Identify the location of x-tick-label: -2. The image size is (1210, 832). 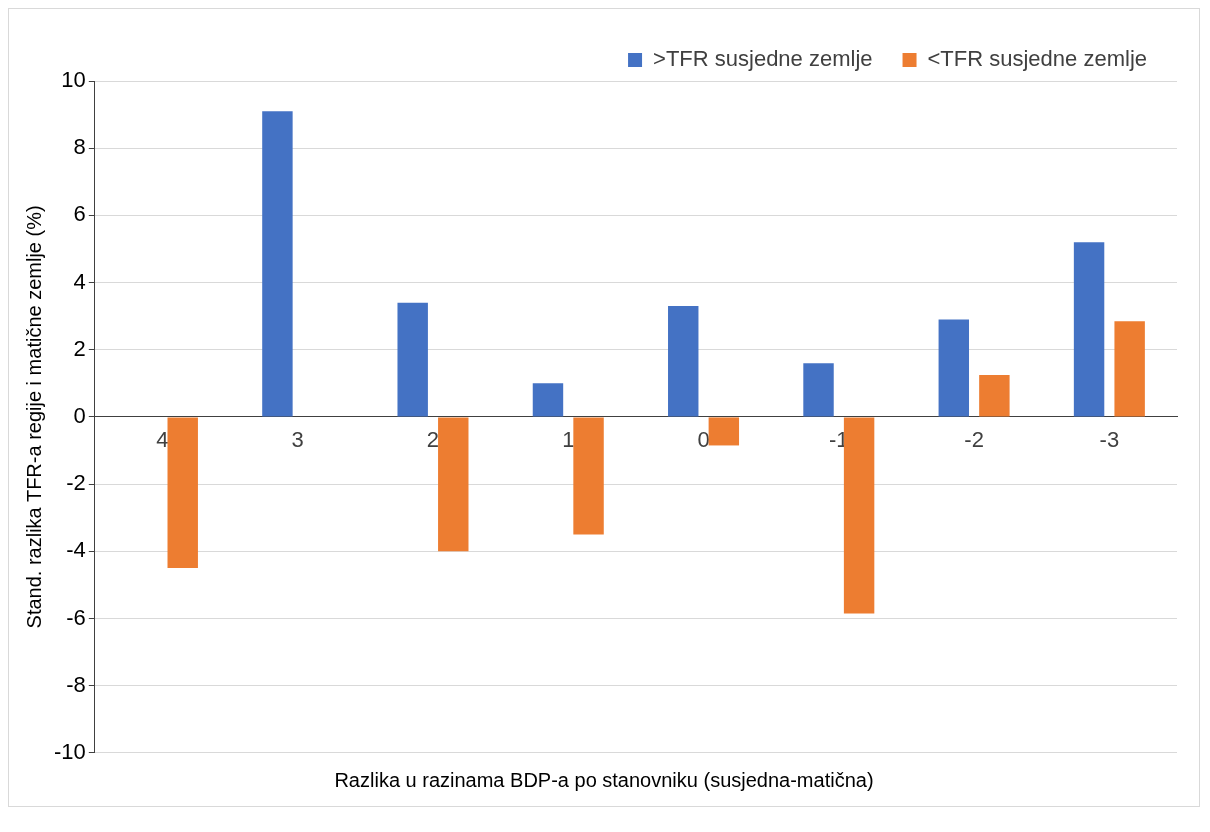
(974, 440).